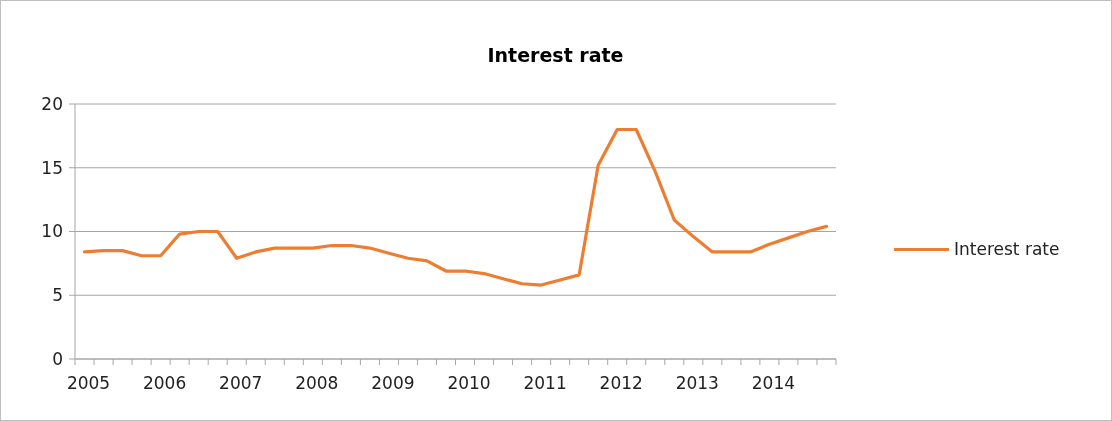  What do you see at coordinates (697, 383) in the screenshot?
I see `x-tick-label: 2013` at bounding box center [697, 383].